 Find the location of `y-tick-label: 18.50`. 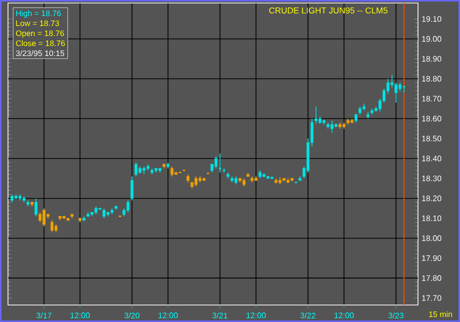

y-tick-label: 18.50 is located at coordinates (432, 139).